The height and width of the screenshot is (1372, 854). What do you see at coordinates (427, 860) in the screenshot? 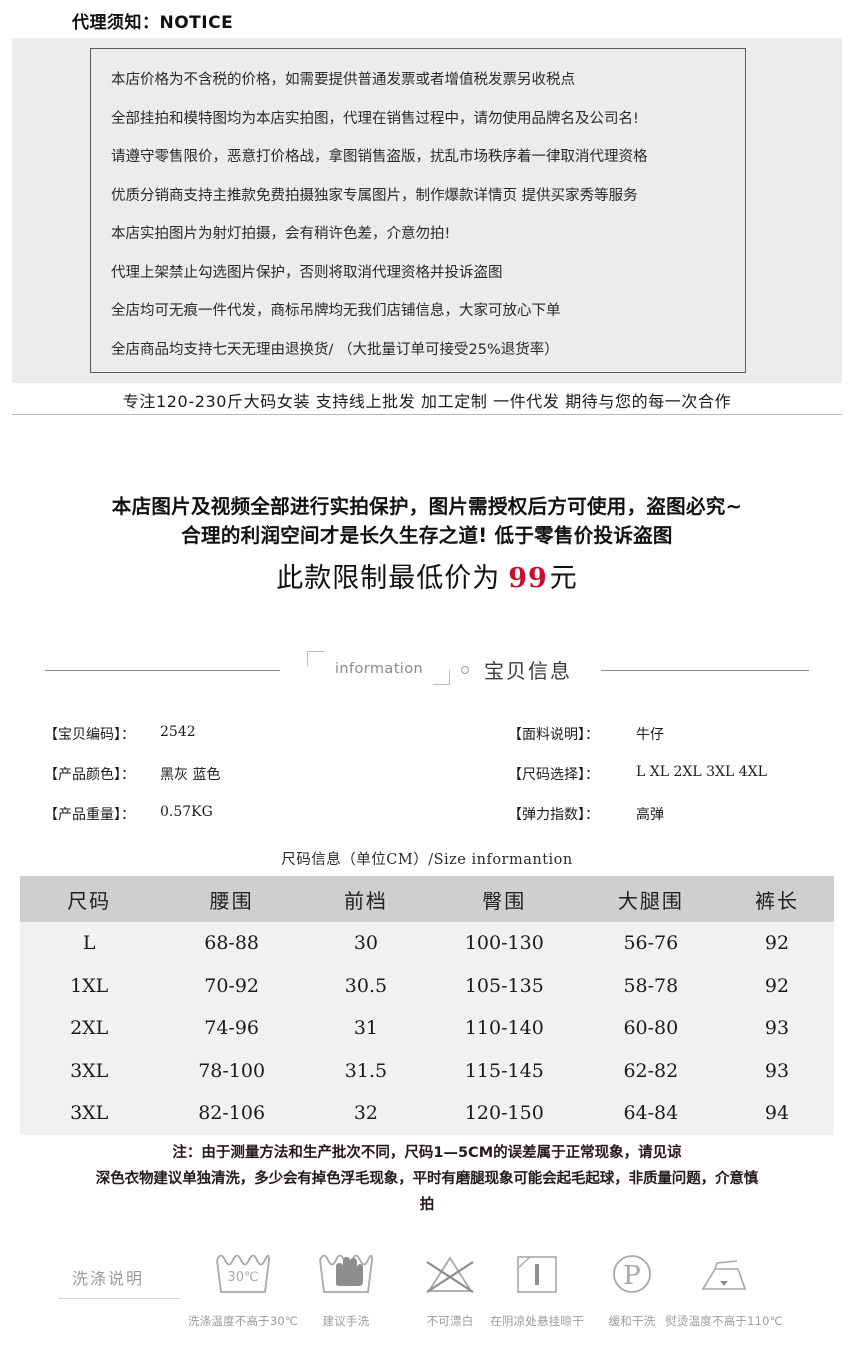
I see `size-table-caption: 尺码信息（单位CM）/Size informantion` at bounding box center [427, 860].